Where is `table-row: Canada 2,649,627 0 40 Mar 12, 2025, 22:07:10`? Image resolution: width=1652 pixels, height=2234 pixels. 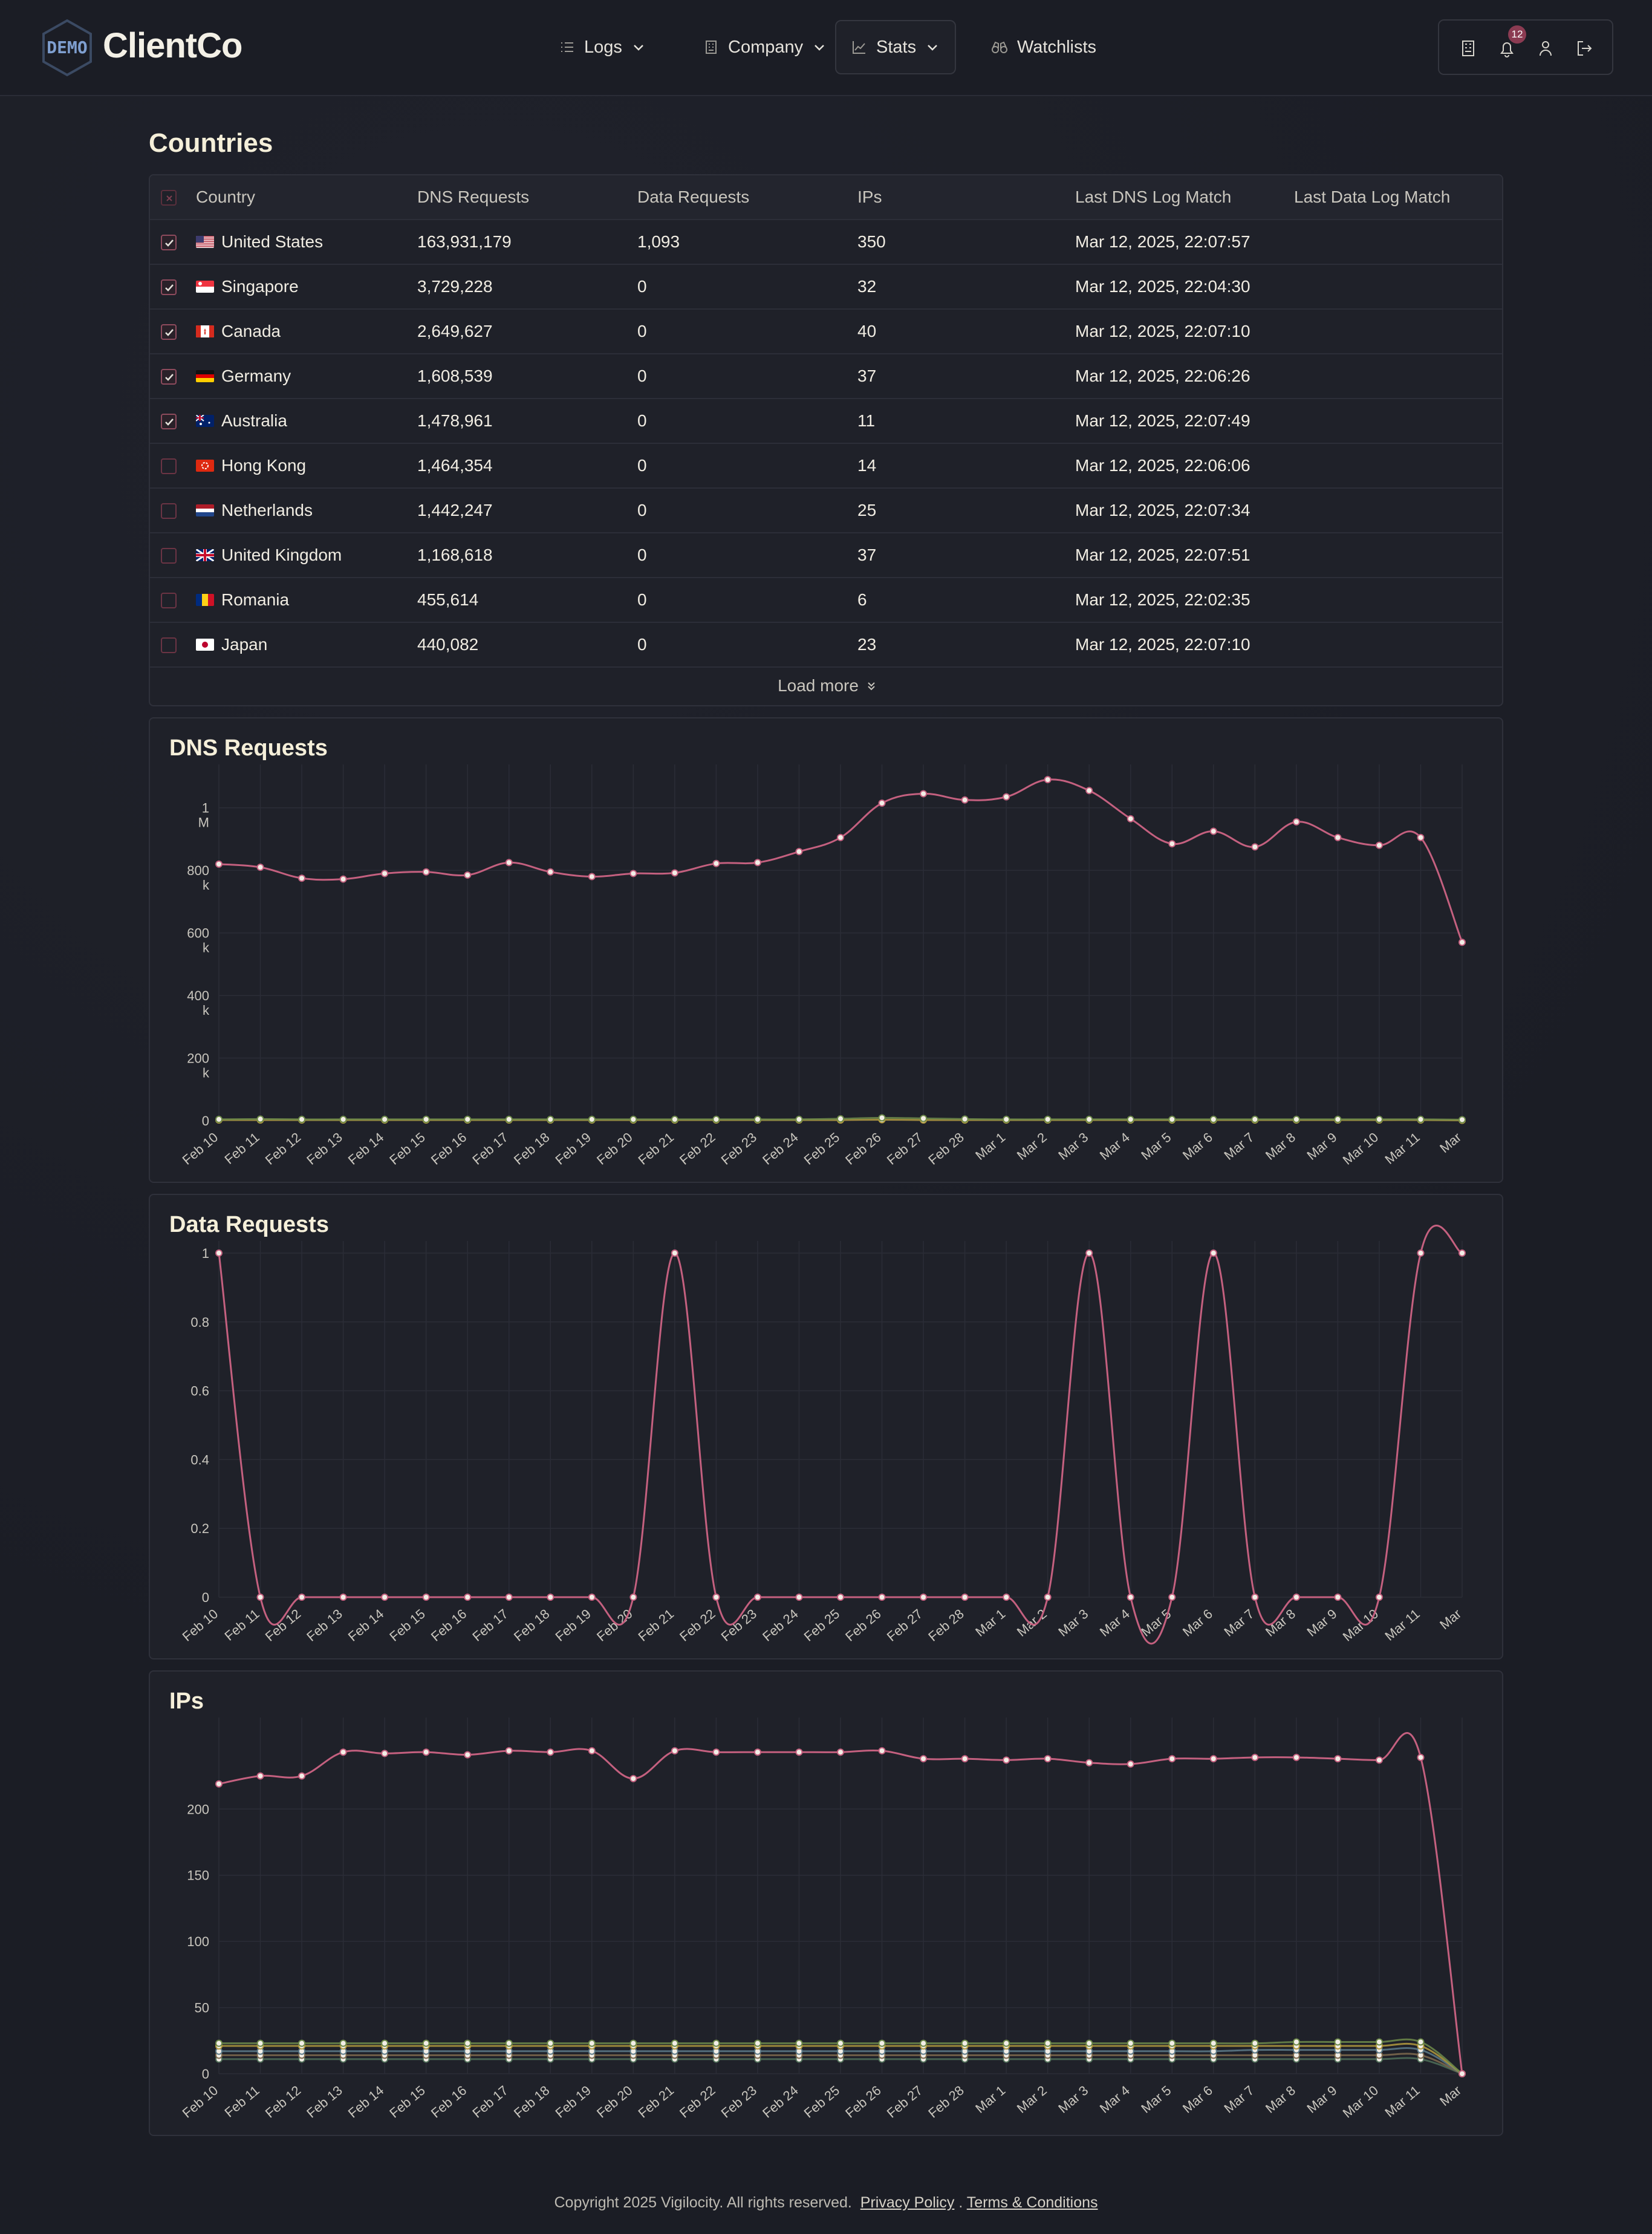 table-row: Canada 2,649,627 0 40 Mar 12, 2025, 22:07:10 is located at coordinates (826, 332).